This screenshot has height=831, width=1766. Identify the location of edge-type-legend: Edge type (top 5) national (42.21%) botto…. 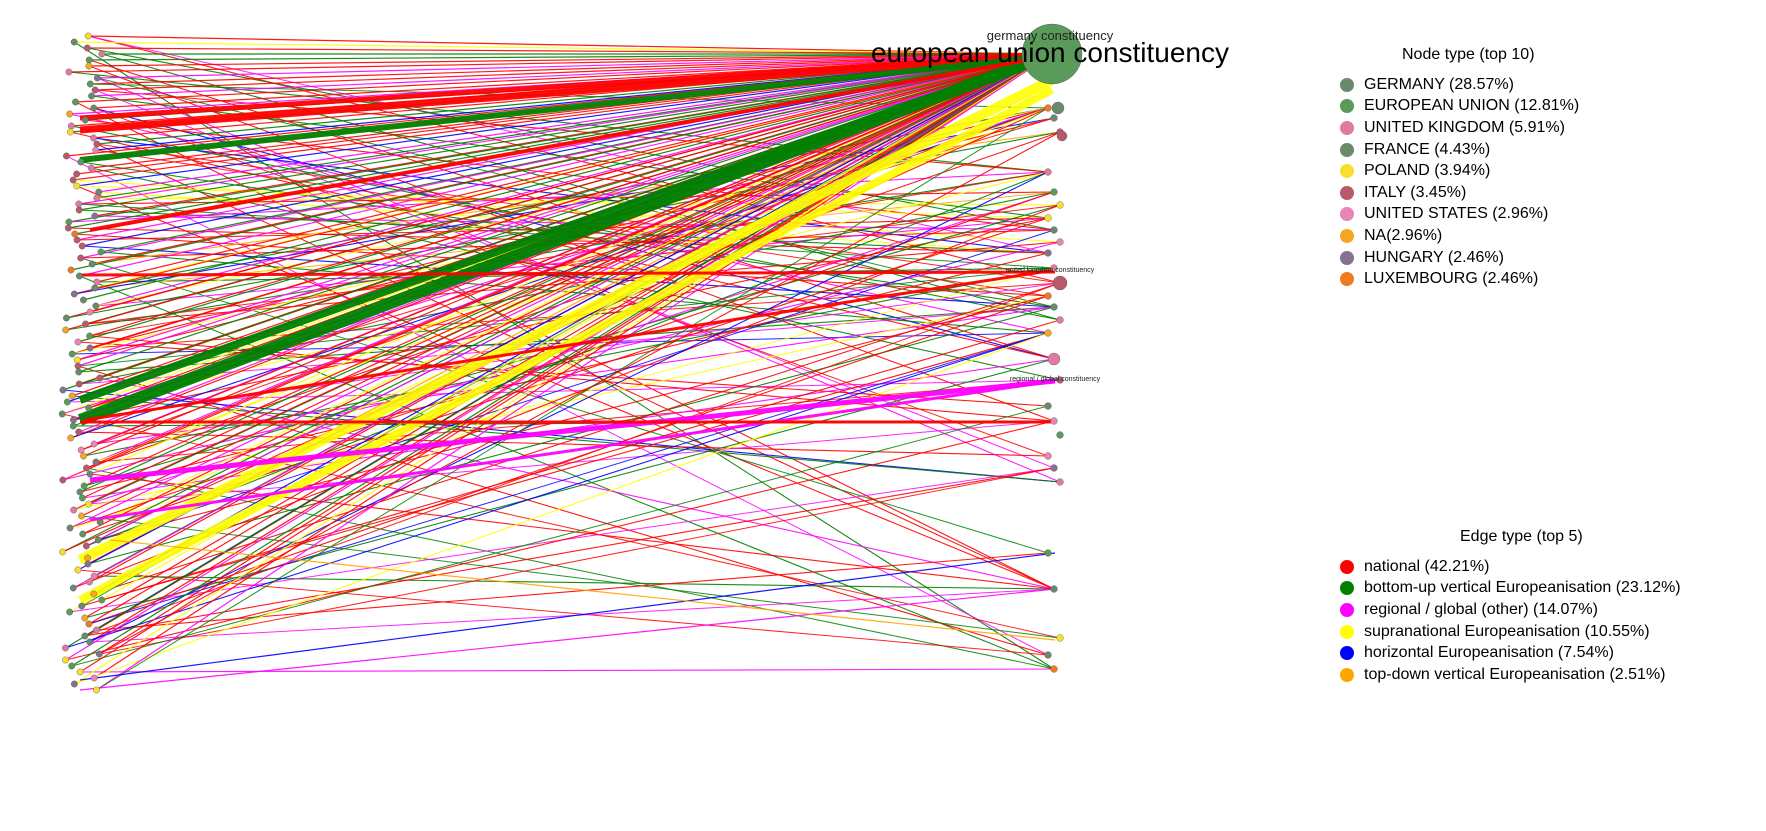
(1540, 607).